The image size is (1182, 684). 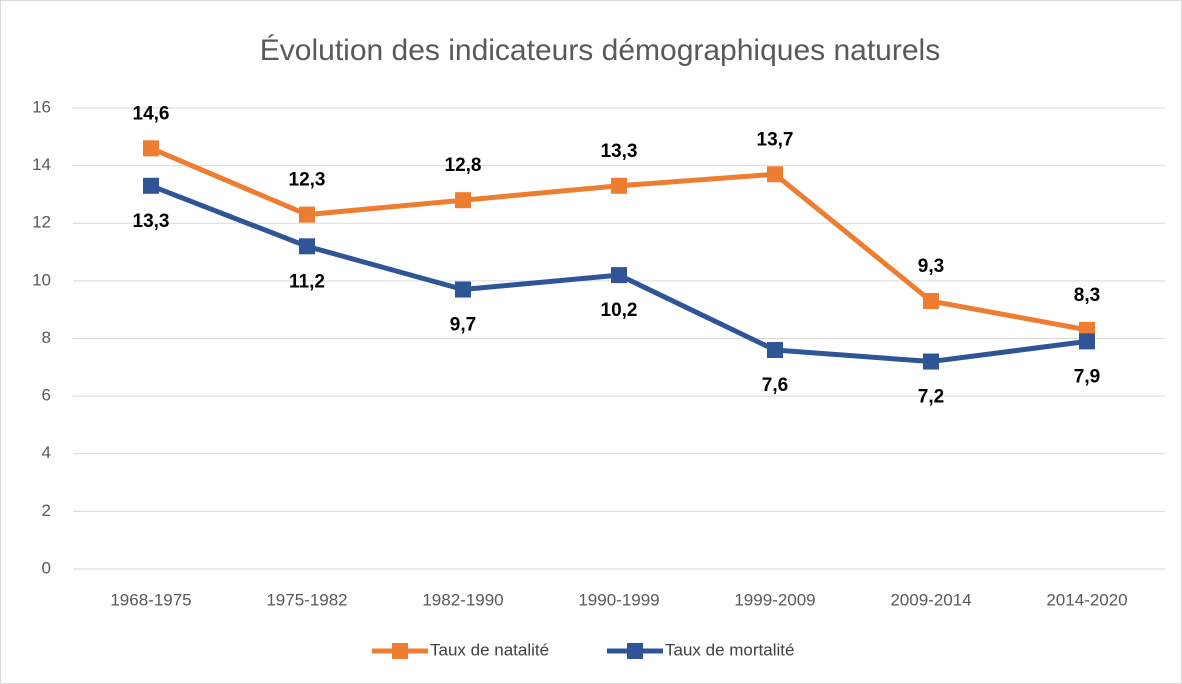 What do you see at coordinates (619, 310) in the screenshot?
I see `data-label: 10,2` at bounding box center [619, 310].